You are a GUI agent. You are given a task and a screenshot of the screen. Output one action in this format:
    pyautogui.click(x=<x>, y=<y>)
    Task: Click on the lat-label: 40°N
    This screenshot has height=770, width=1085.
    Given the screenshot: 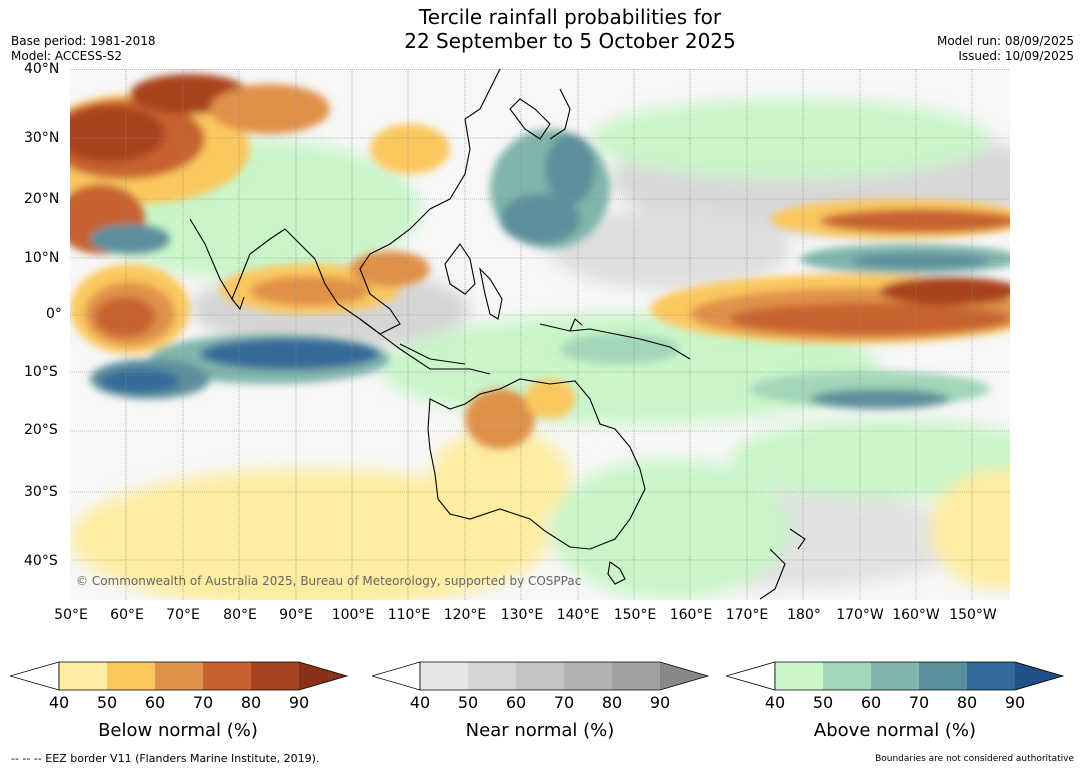 What is the action you would take?
    pyautogui.click(x=42, y=69)
    